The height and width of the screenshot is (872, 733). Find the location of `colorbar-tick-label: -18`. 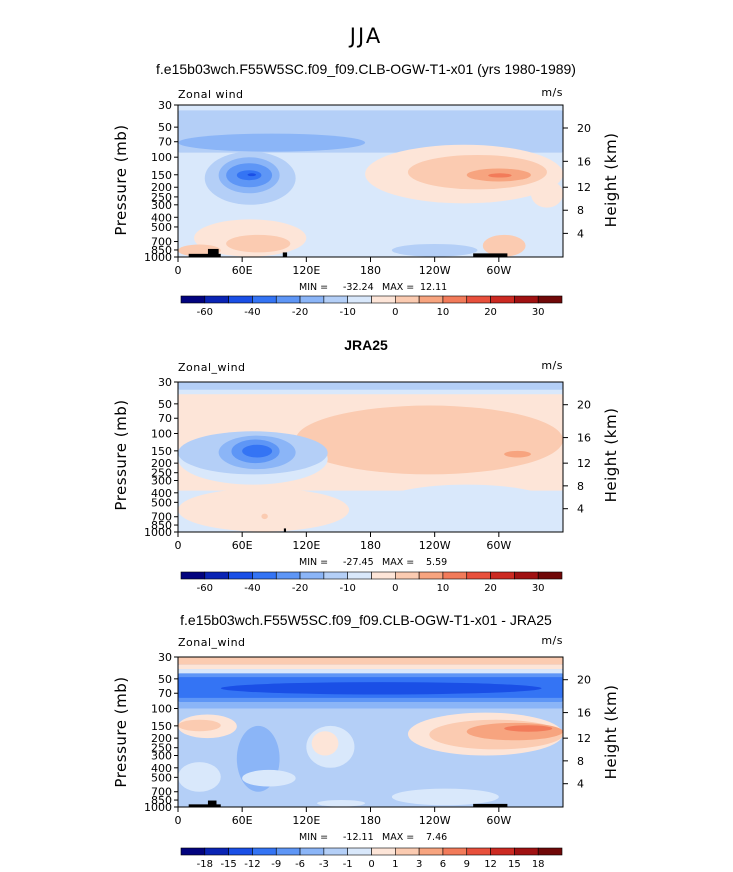

colorbar-tick-label: -18 is located at coordinates (205, 864).